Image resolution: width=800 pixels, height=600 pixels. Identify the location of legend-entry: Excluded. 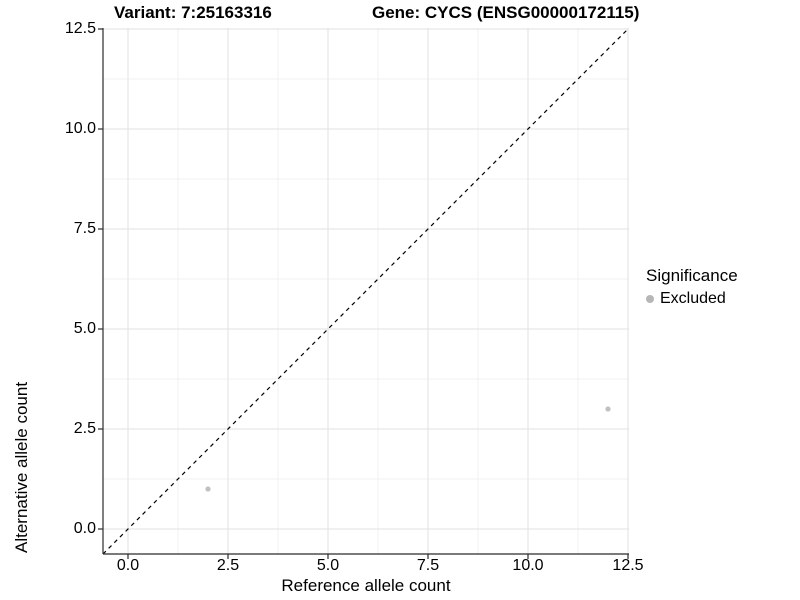
(692, 299).